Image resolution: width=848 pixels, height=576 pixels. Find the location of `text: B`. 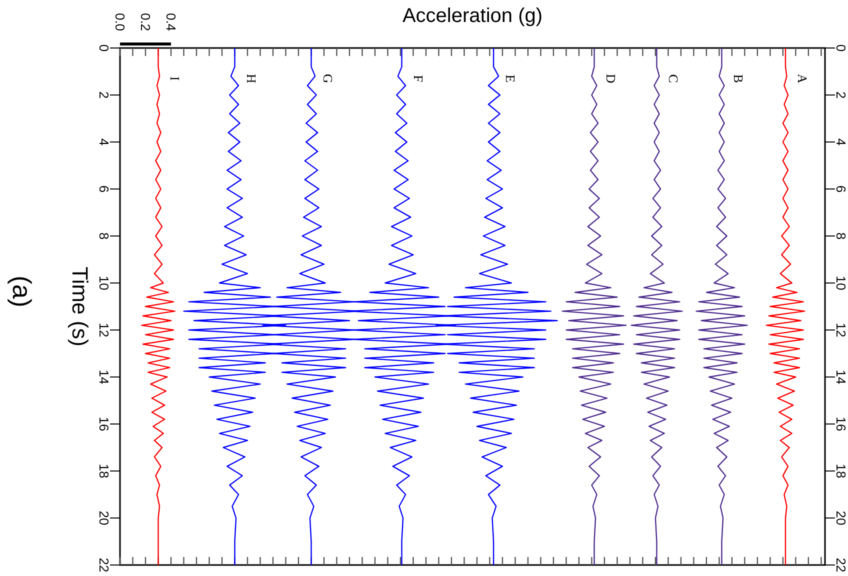

text: B is located at coordinates (738, 79).